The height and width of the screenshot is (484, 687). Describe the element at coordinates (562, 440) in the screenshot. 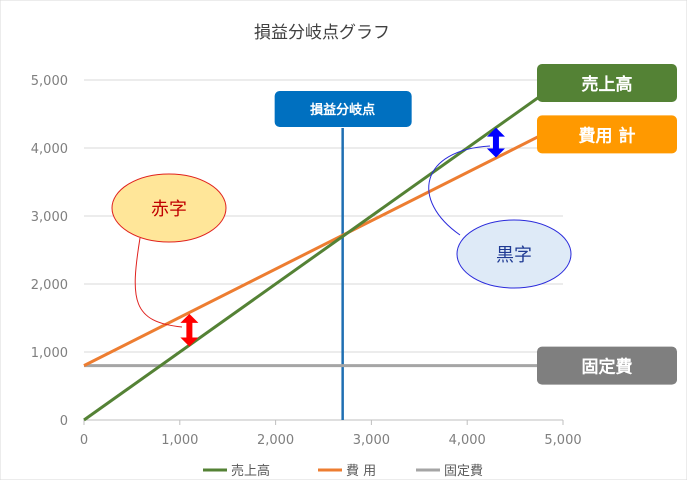

I see `x-tick-label: 5,000` at that location.